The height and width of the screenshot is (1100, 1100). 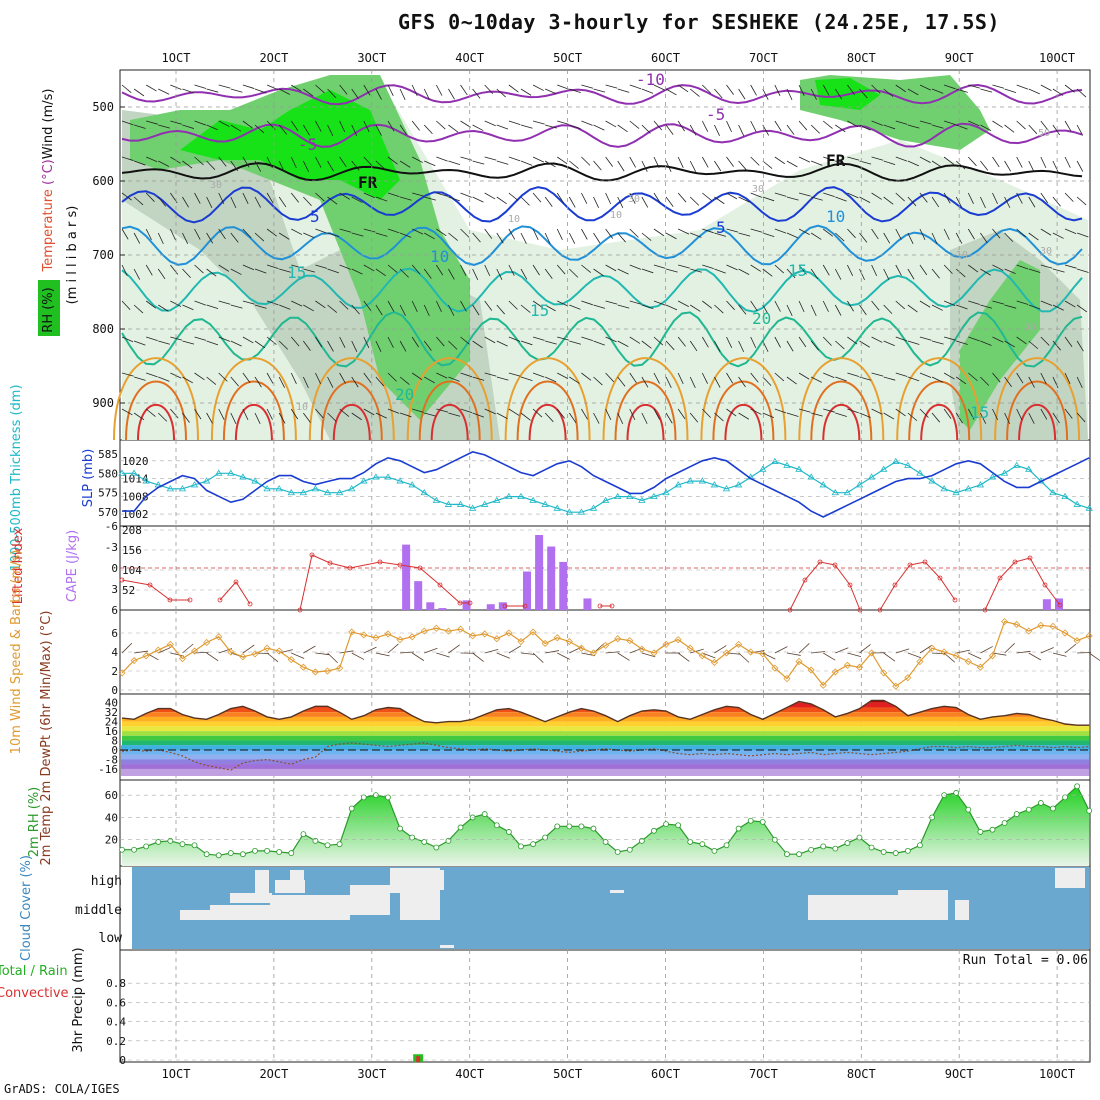 I want to click on cape-ytick-104: 104, so click(x=132, y=570).